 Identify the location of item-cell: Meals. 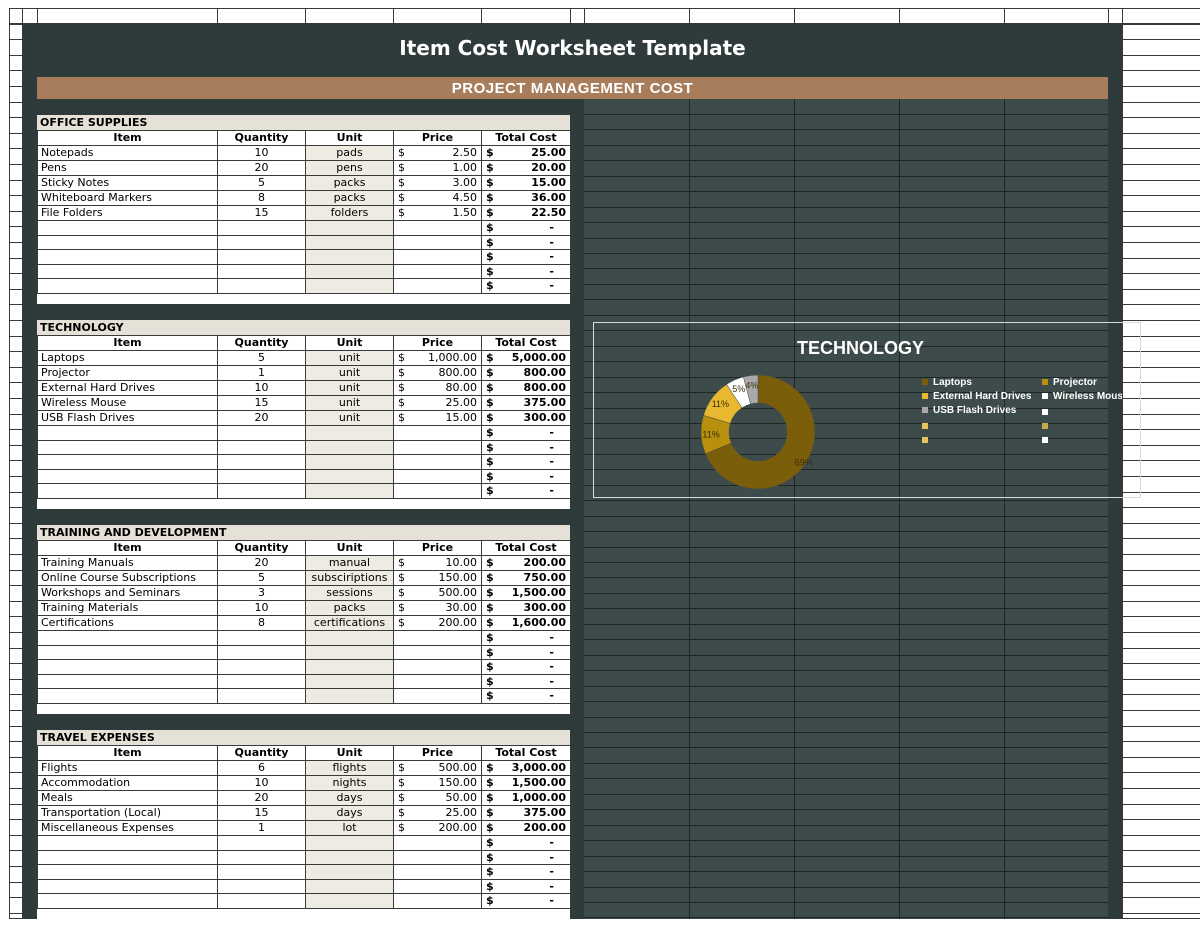
(127, 798).